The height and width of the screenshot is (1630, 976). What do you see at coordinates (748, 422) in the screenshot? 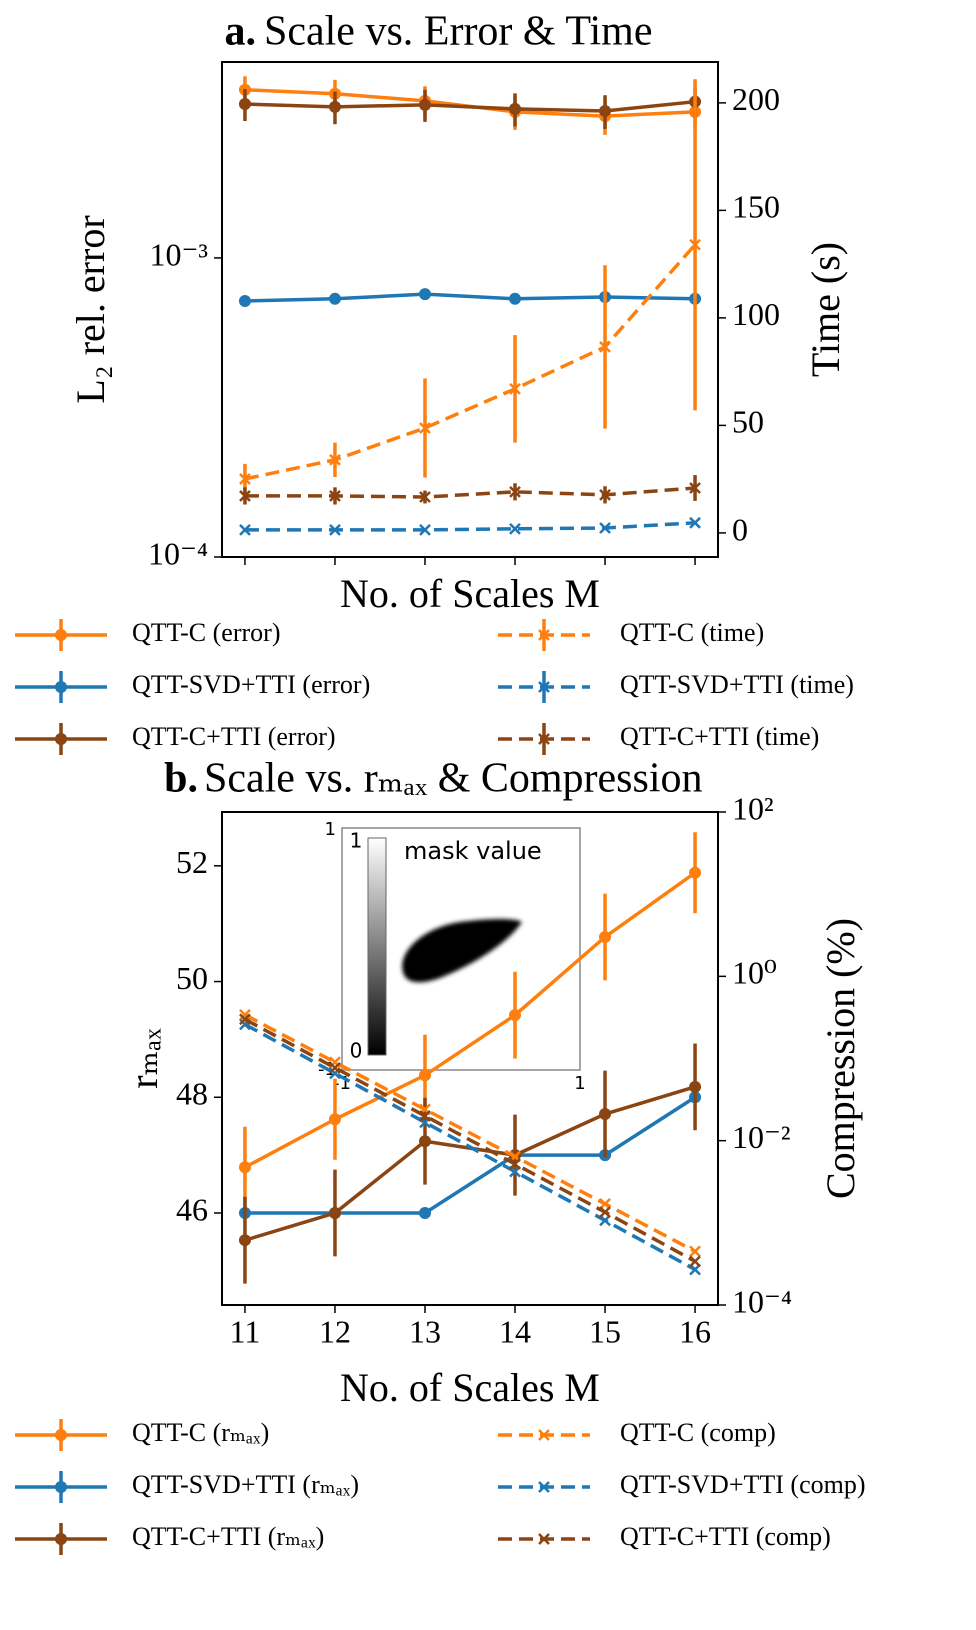
I see `y2-tick-label: 50` at bounding box center [748, 422].